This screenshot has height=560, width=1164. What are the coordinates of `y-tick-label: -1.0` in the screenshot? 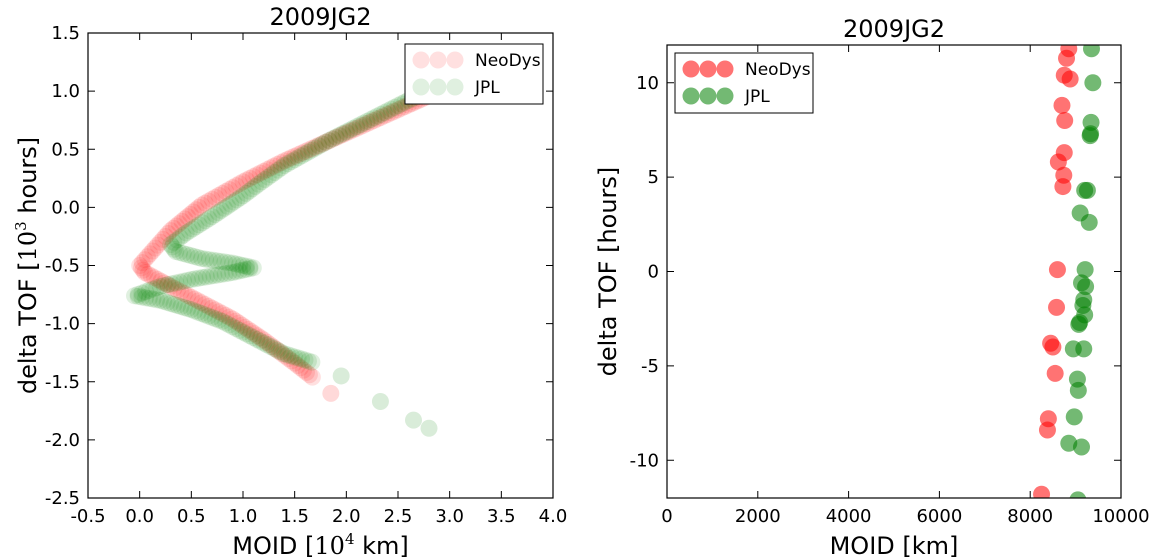 It's located at (62, 324).